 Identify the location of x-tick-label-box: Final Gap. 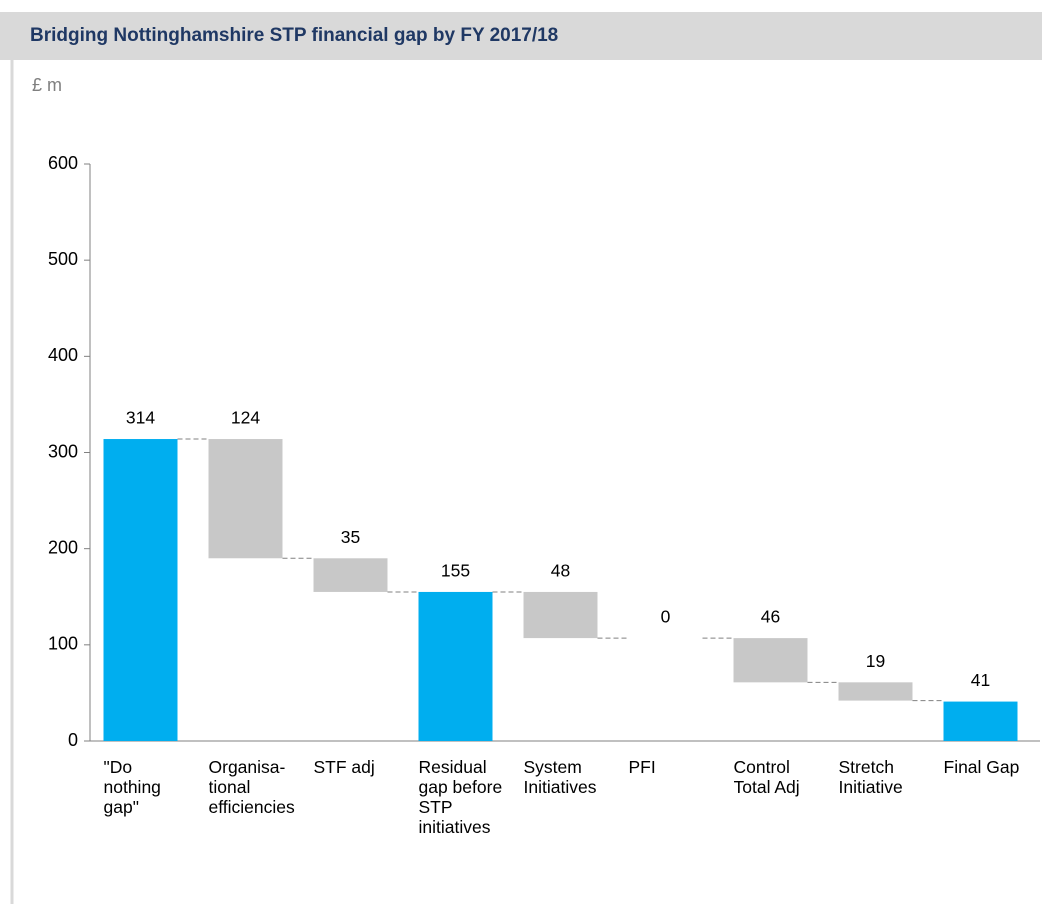
(981, 767).